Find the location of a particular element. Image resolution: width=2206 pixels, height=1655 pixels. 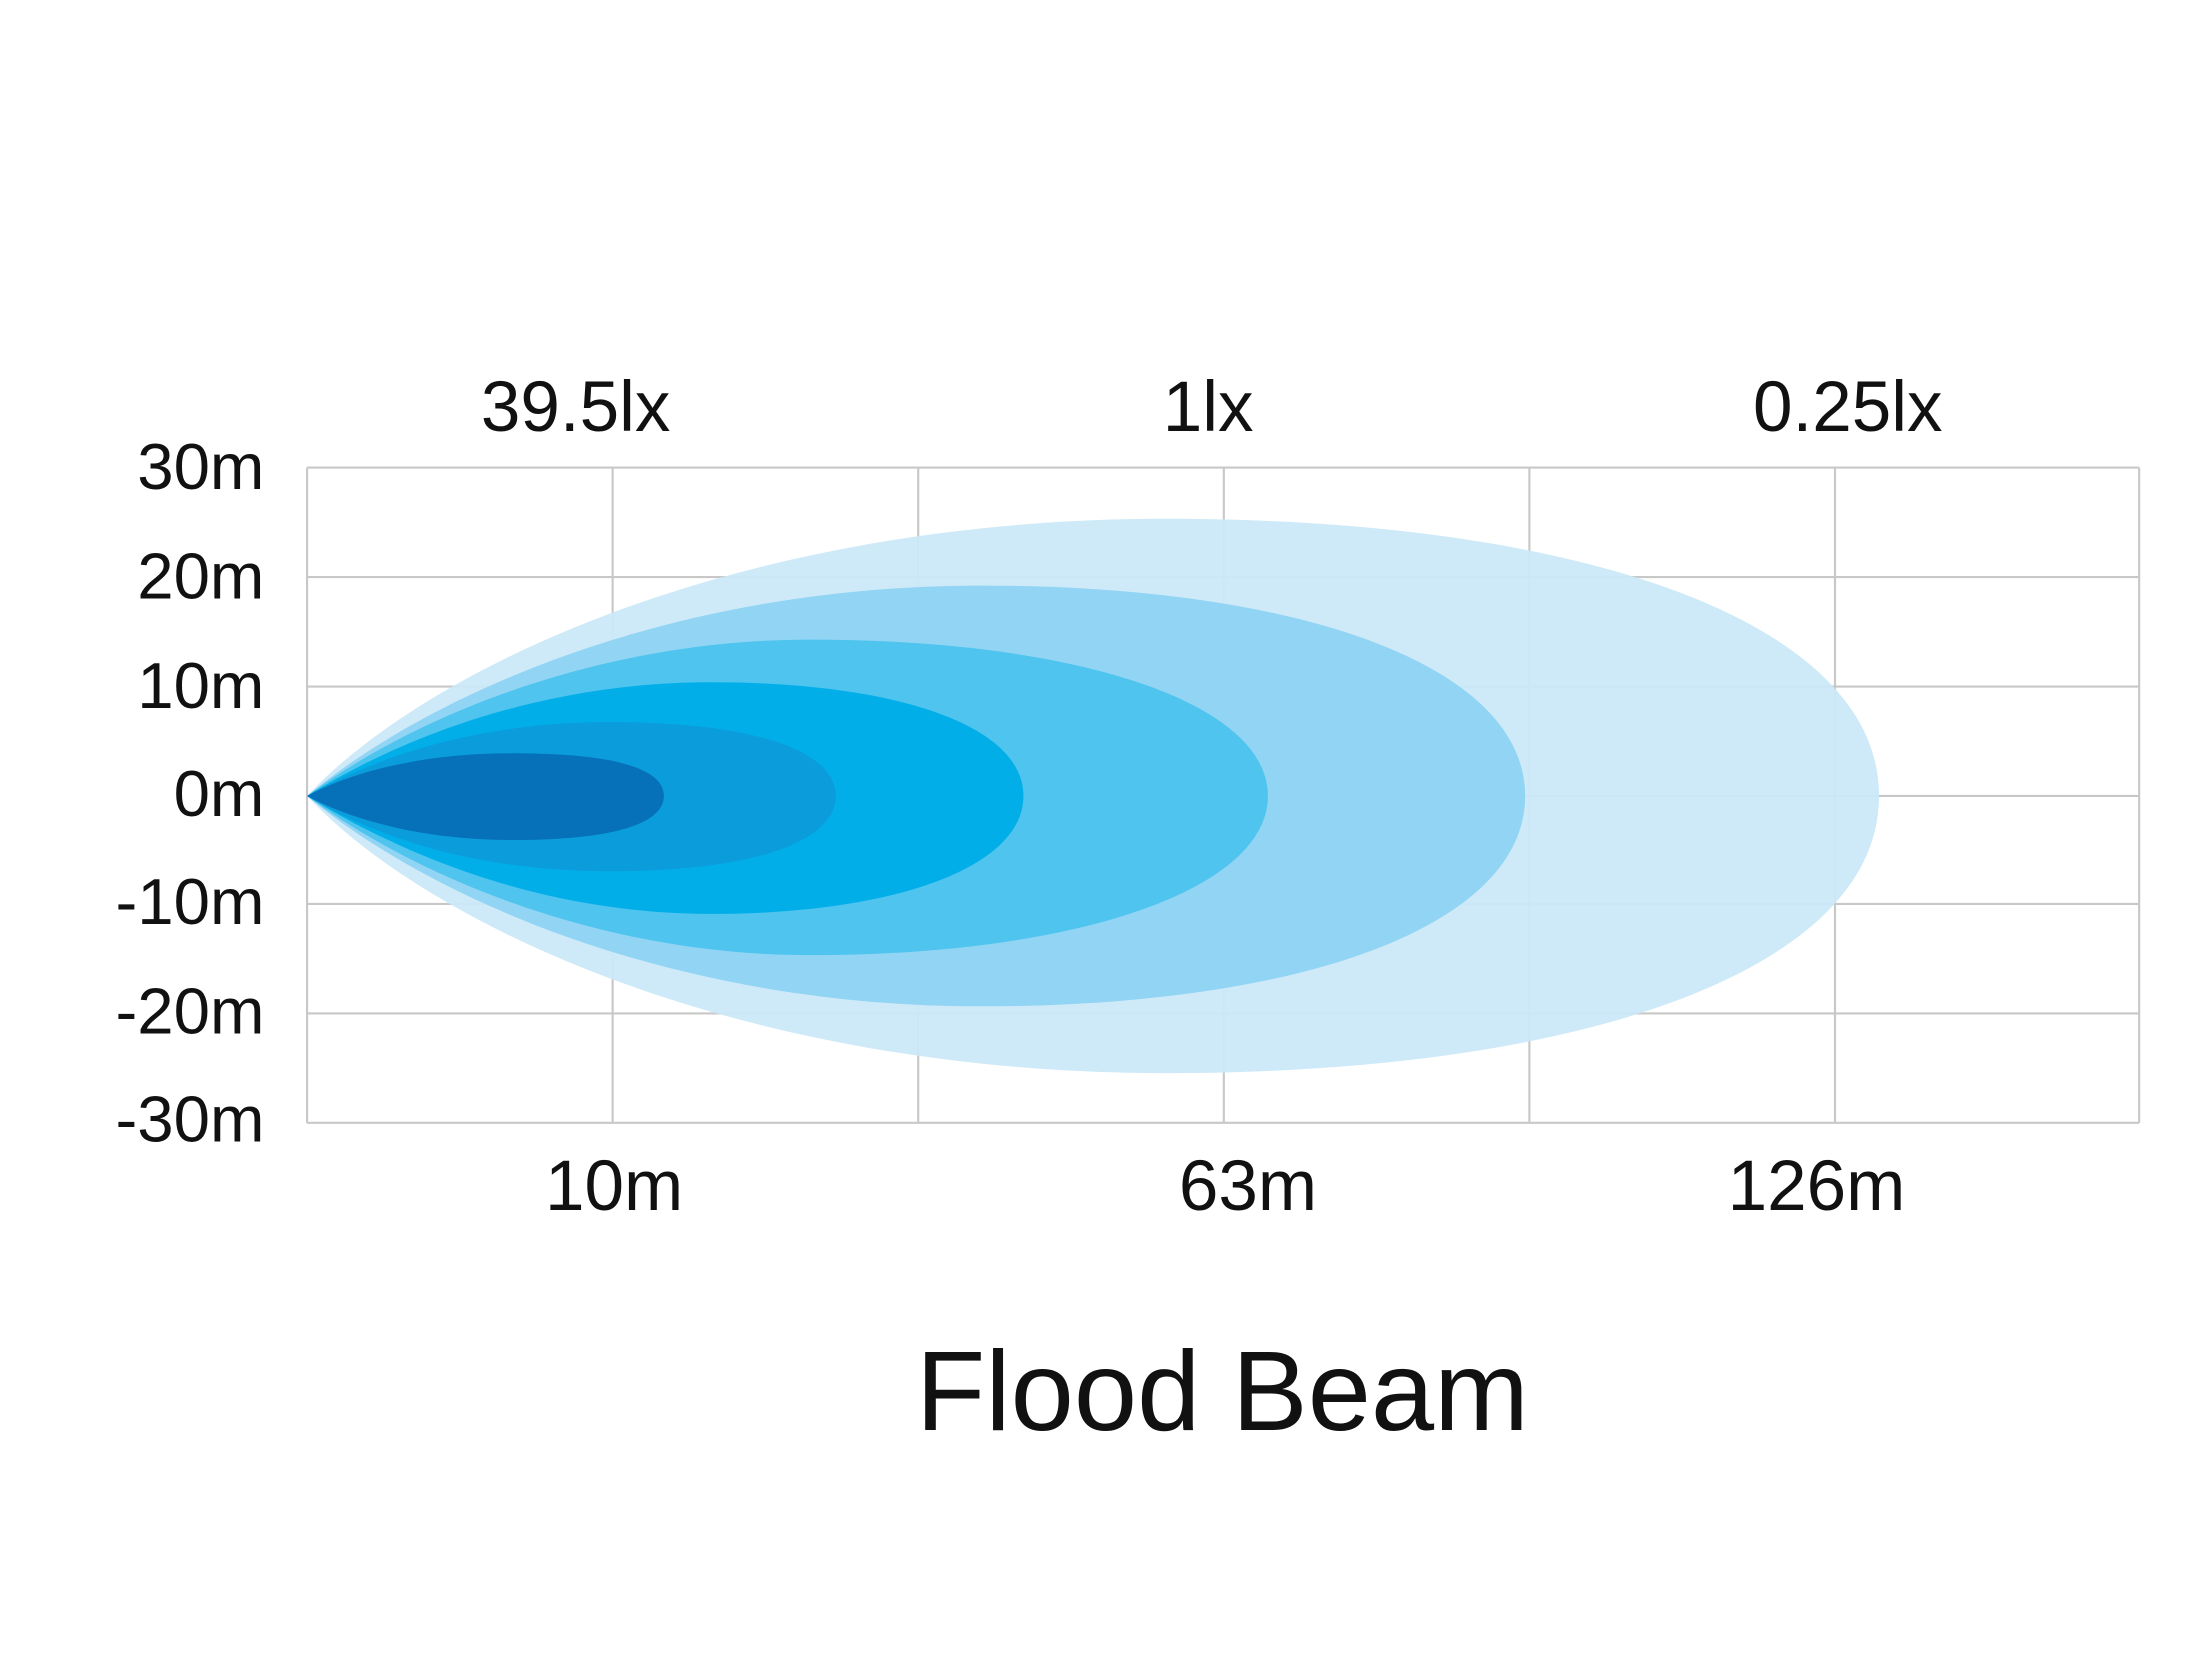

y-label: -10m is located at coordinates (189, 901).